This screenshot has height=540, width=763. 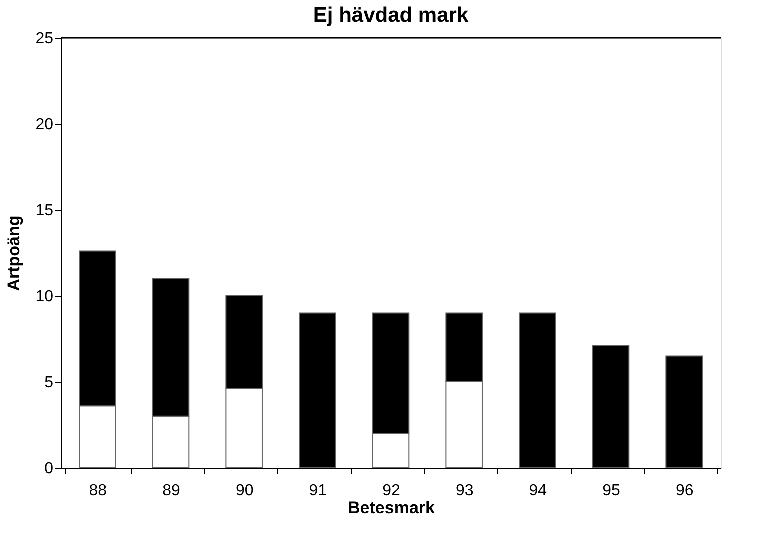 What do you see at coordinates (98, 491) in the screenshot?
I see `x-tick-label: 88` at bounding box center [98, 491].